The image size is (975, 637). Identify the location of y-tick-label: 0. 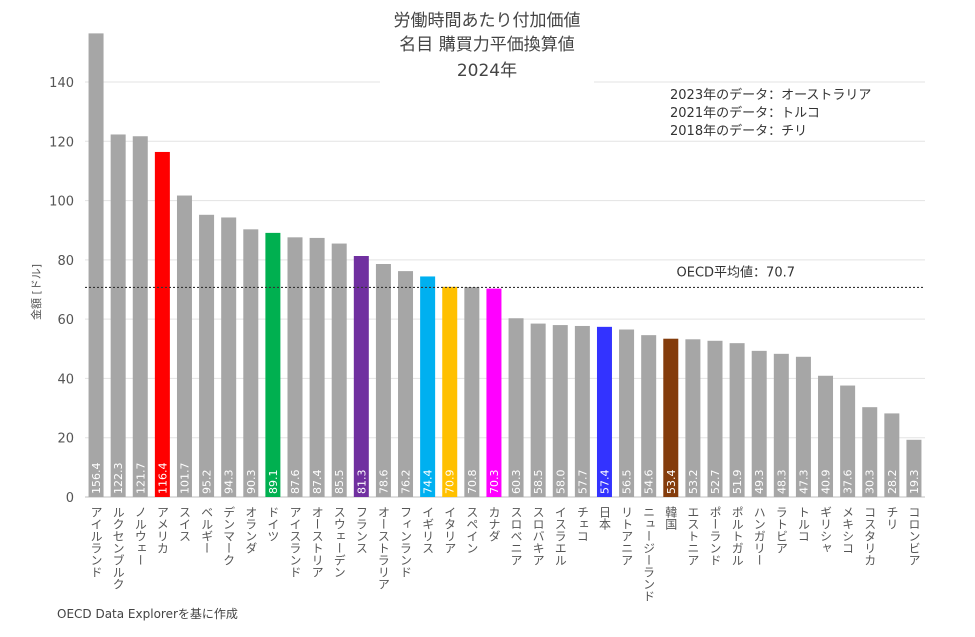
(70, 498).